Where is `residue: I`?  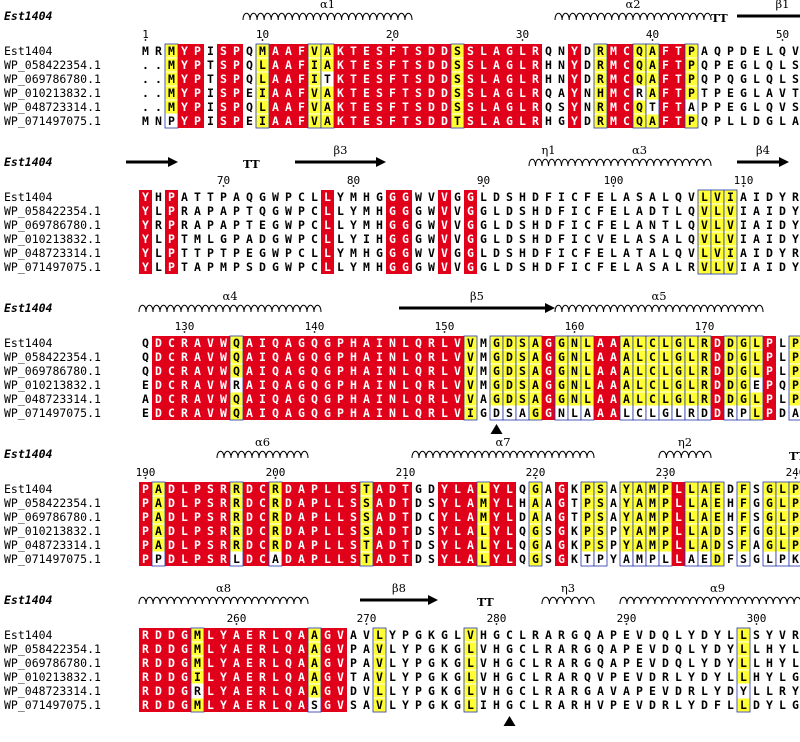 residue: I is located at coordinates (483, 705).